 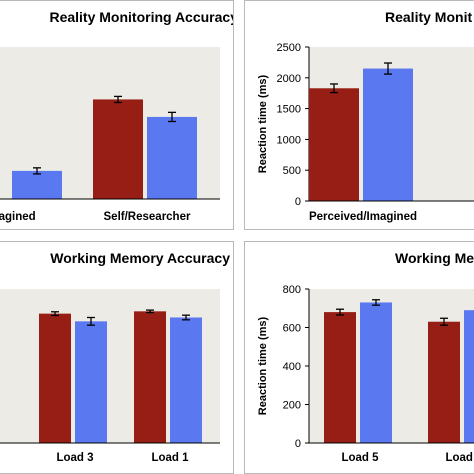 I want to click on chart-title: Working Memory Accuracy, so click(x=140, y=258).